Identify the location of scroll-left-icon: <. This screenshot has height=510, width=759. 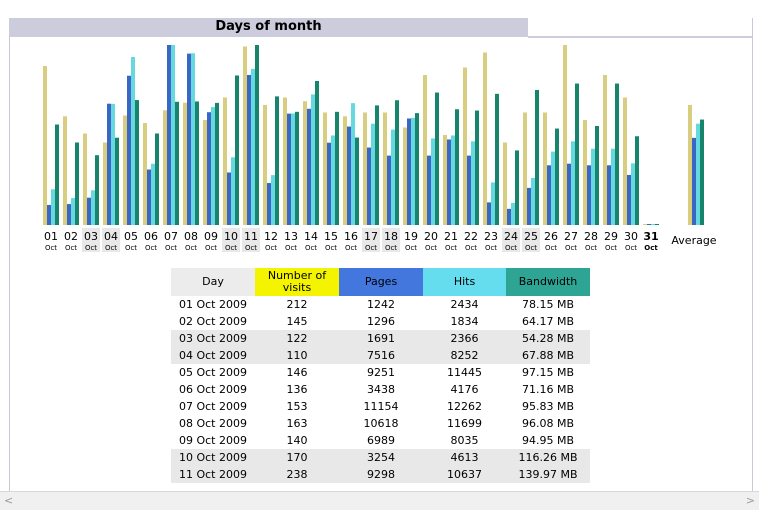
(9, 500).